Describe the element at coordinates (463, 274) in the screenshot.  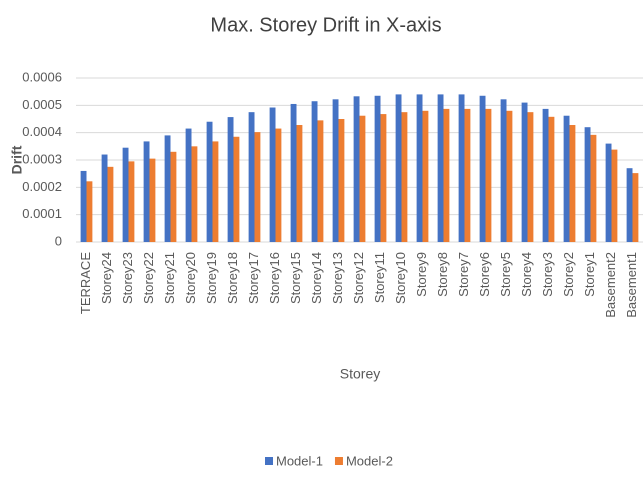
I see `x-tick-label: Storey7` at that location.